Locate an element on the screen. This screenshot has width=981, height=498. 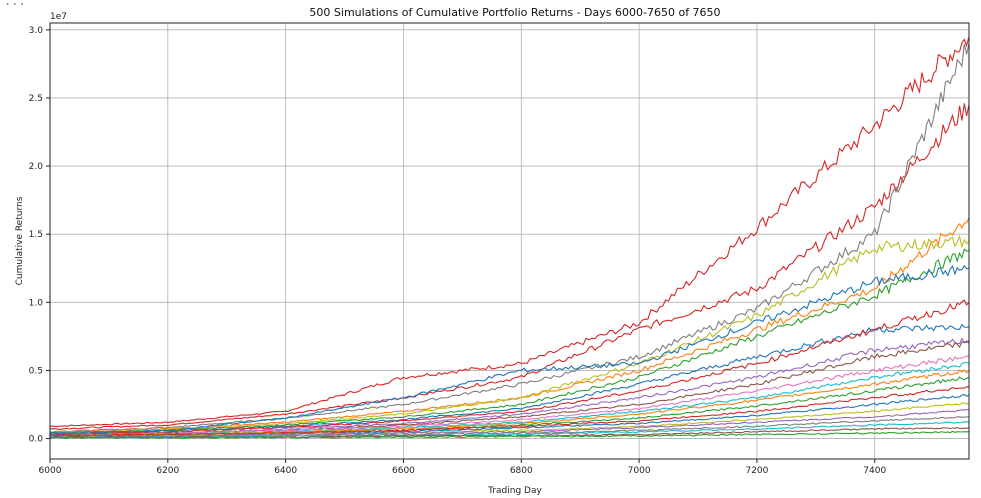
x-tick-label: 6000 is located at coordinates (50, 471).